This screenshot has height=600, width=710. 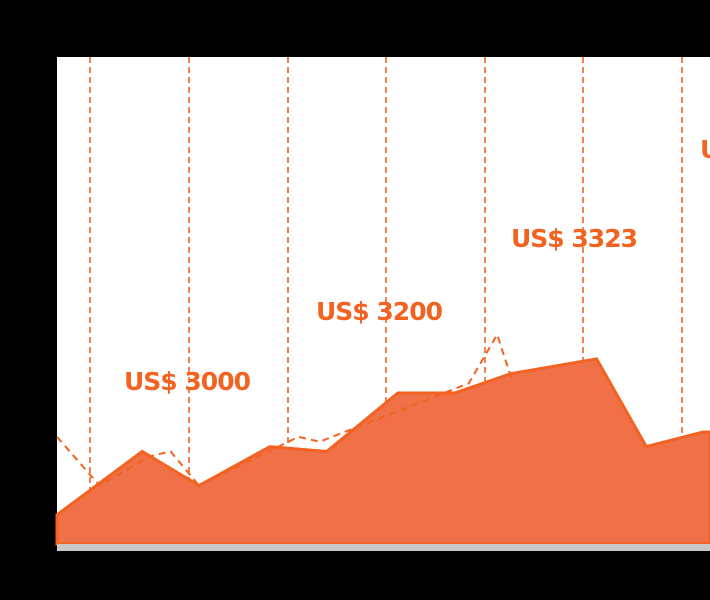 I want to click on annotation-label: US$ 3000, so click(x=187, y=381).